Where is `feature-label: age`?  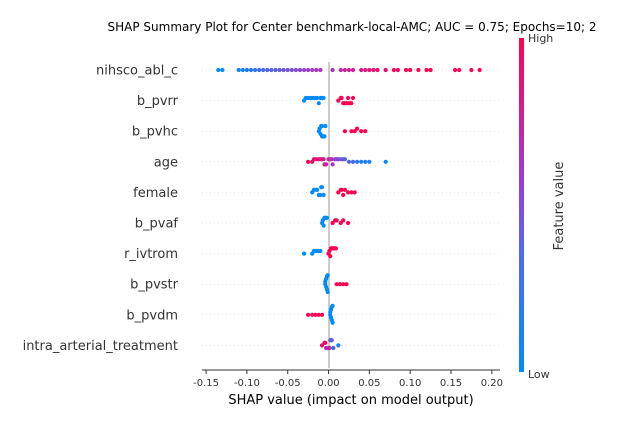 feature-label: age is located at coordinates (166, 162).